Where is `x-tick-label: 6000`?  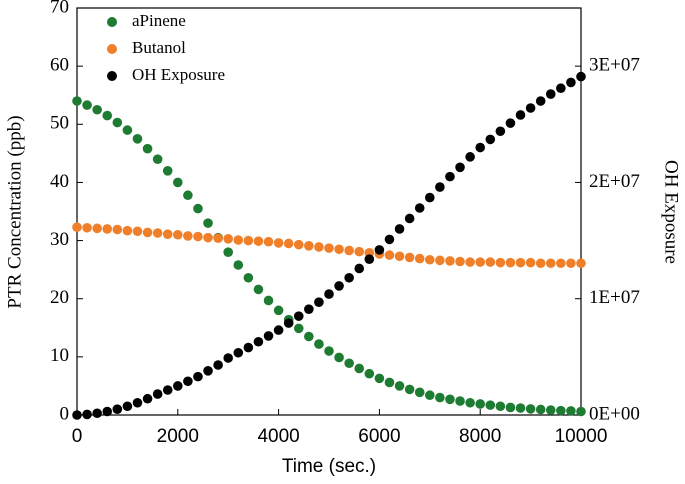
x-tick-label: 6000 is located at coordinates (379, 436).